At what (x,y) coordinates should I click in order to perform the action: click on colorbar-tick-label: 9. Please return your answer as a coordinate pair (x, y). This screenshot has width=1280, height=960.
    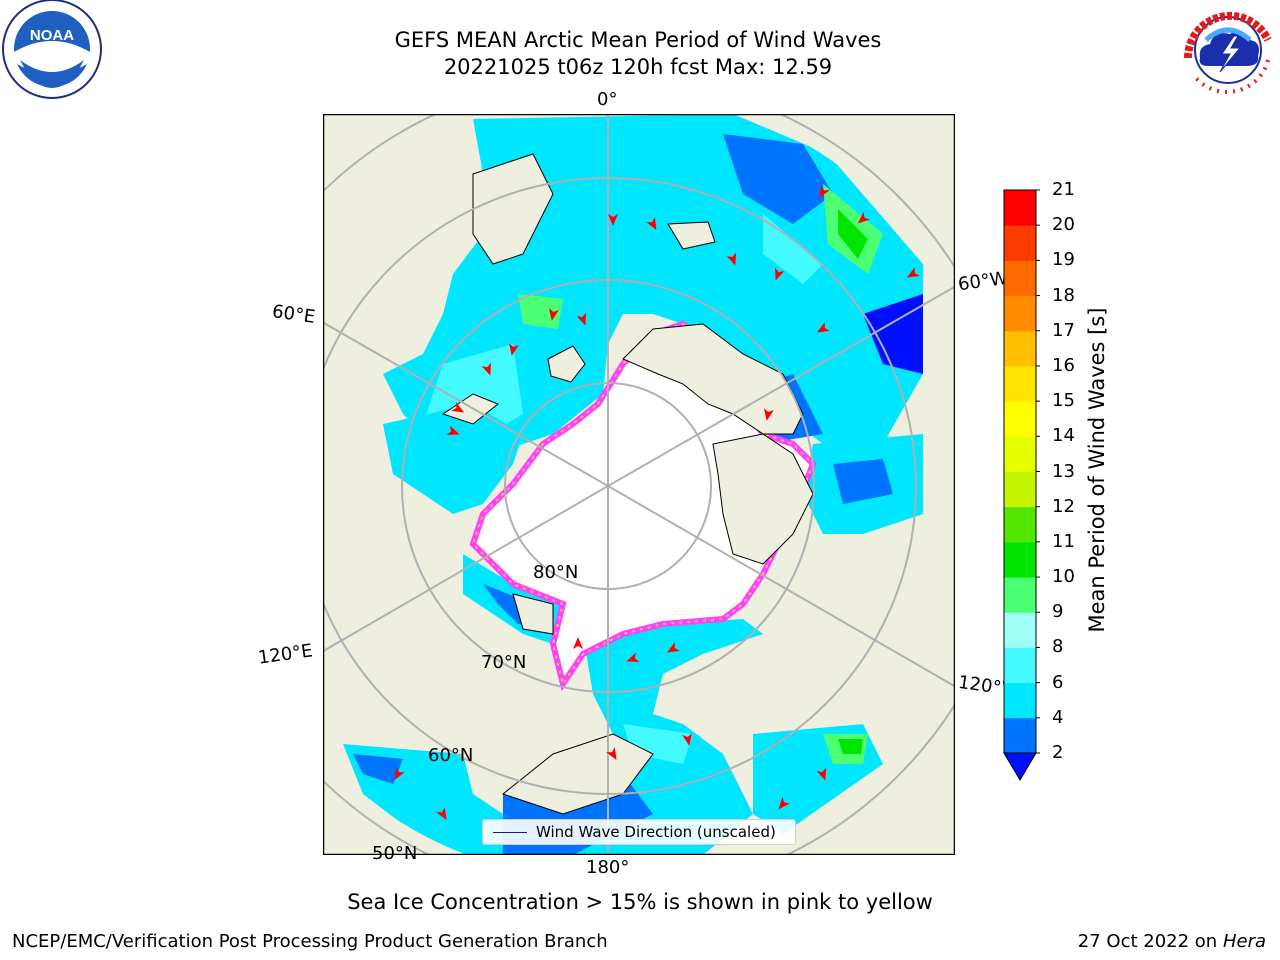
    Looking at the image, I should click on (1058, 612).